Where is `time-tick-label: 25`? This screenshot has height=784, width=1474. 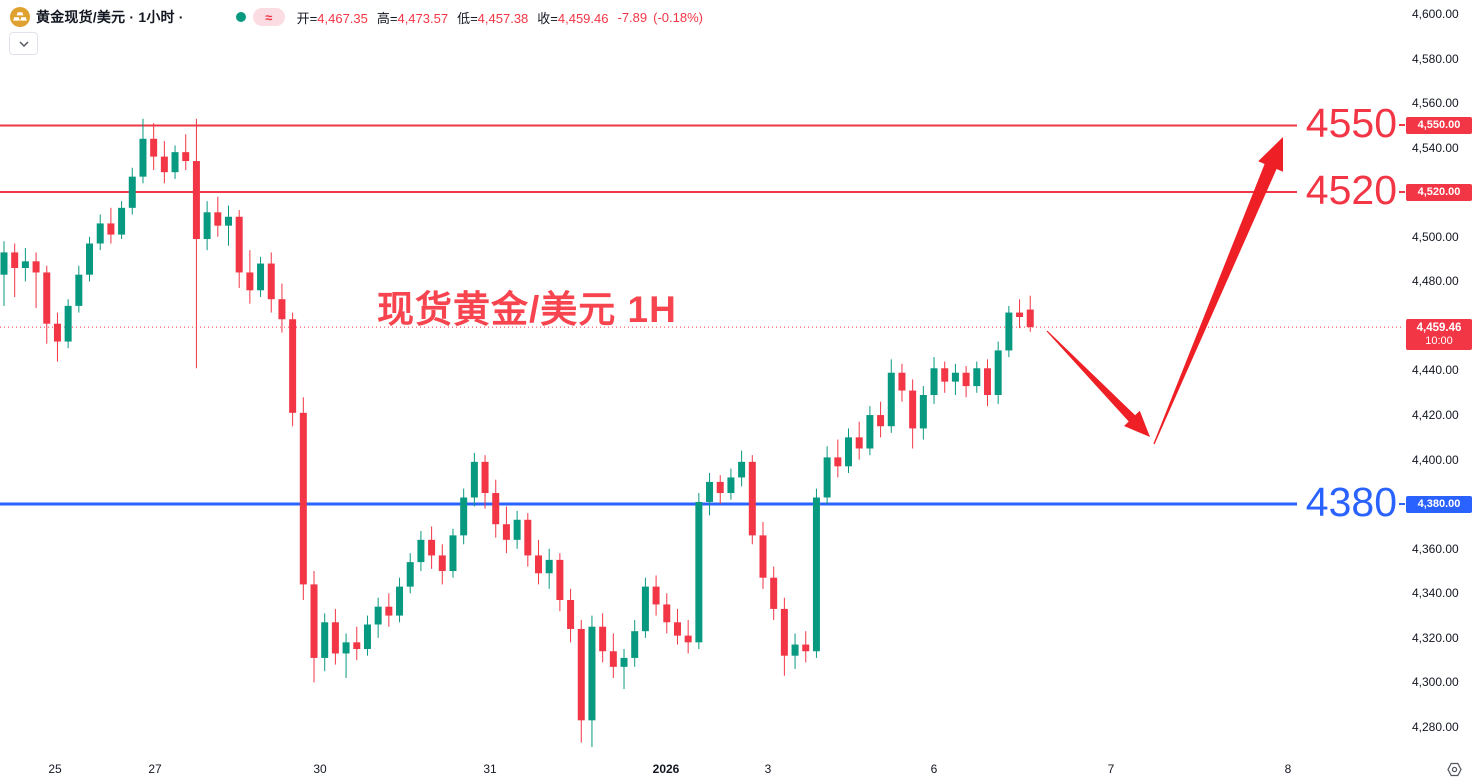
time-tick-label: 25 is located at coordinates (55, 769).